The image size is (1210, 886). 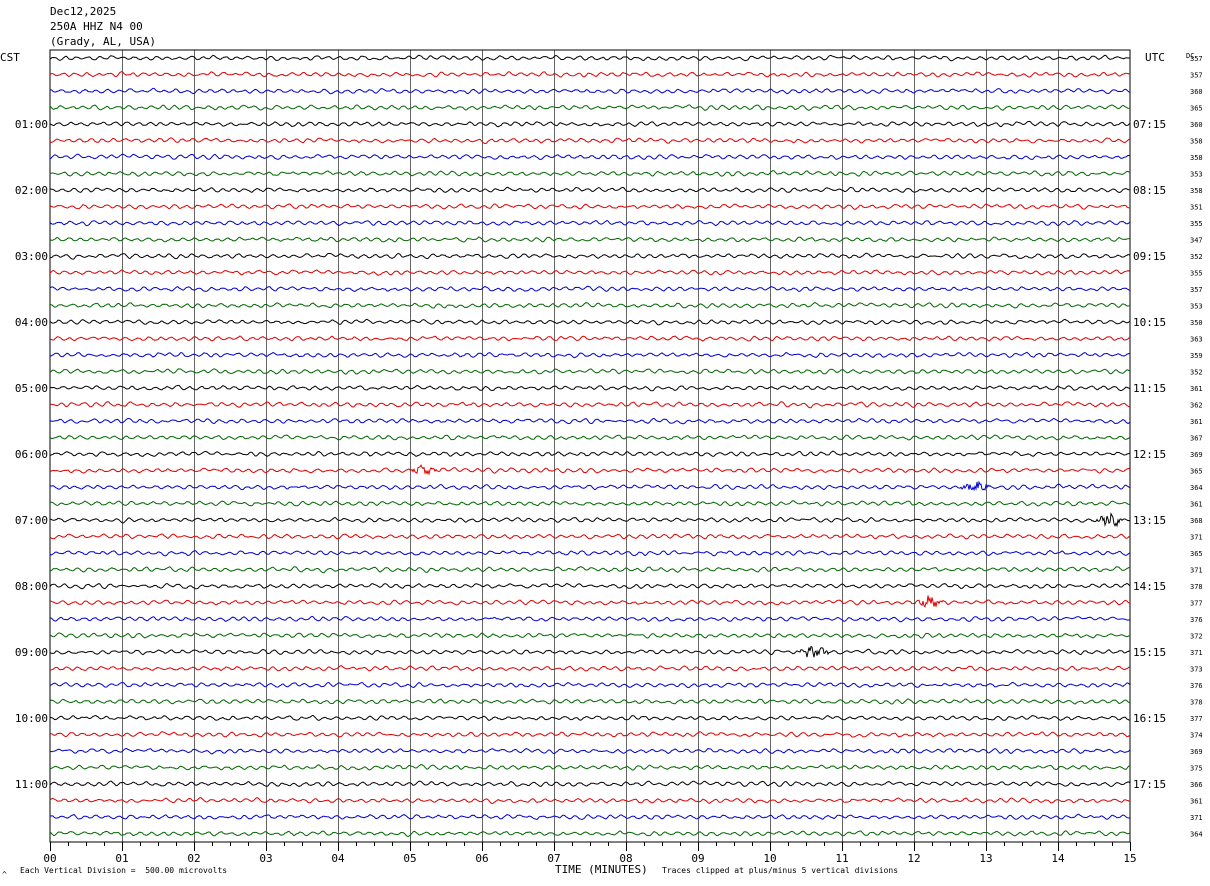 I want to click on dc-offset-label: 347, so click(x=1196, y=241).